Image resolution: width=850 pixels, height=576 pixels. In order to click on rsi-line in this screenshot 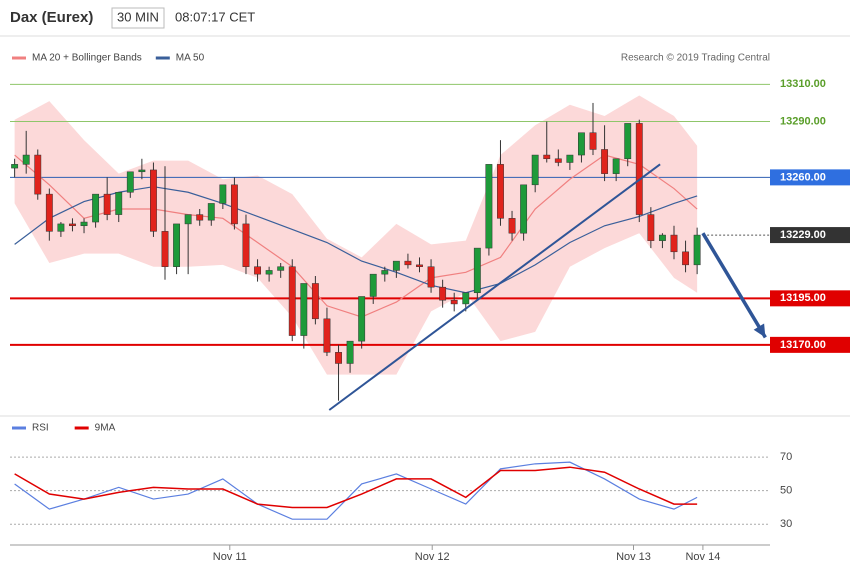, I will do `click(356, 487)`.